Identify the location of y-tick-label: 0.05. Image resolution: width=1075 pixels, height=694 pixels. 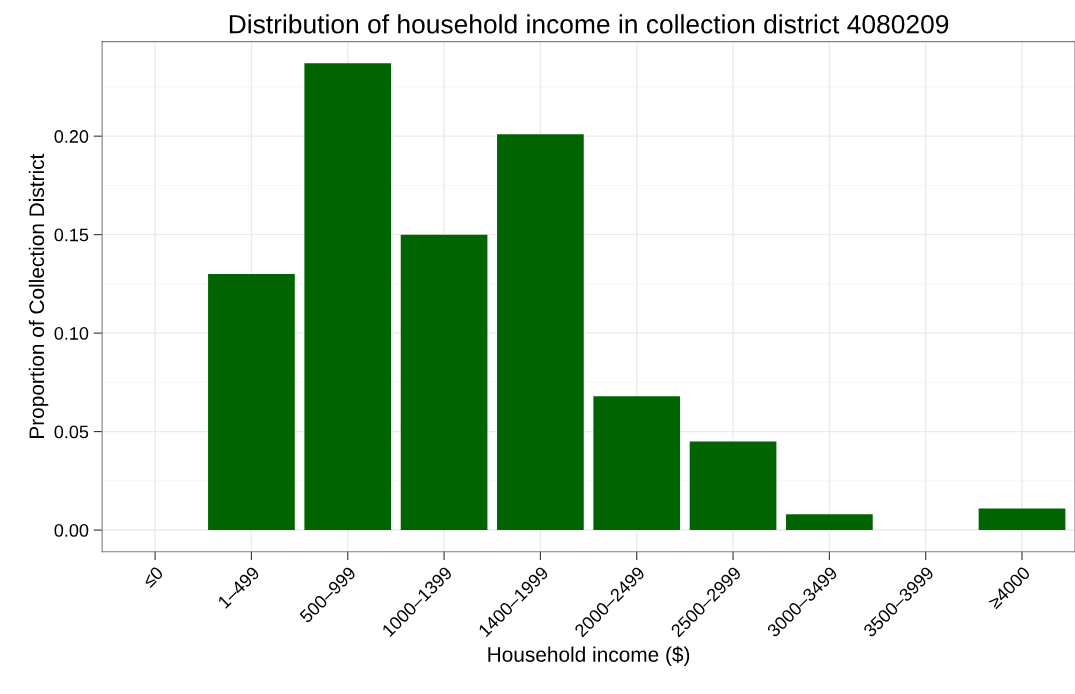
(71, 432).